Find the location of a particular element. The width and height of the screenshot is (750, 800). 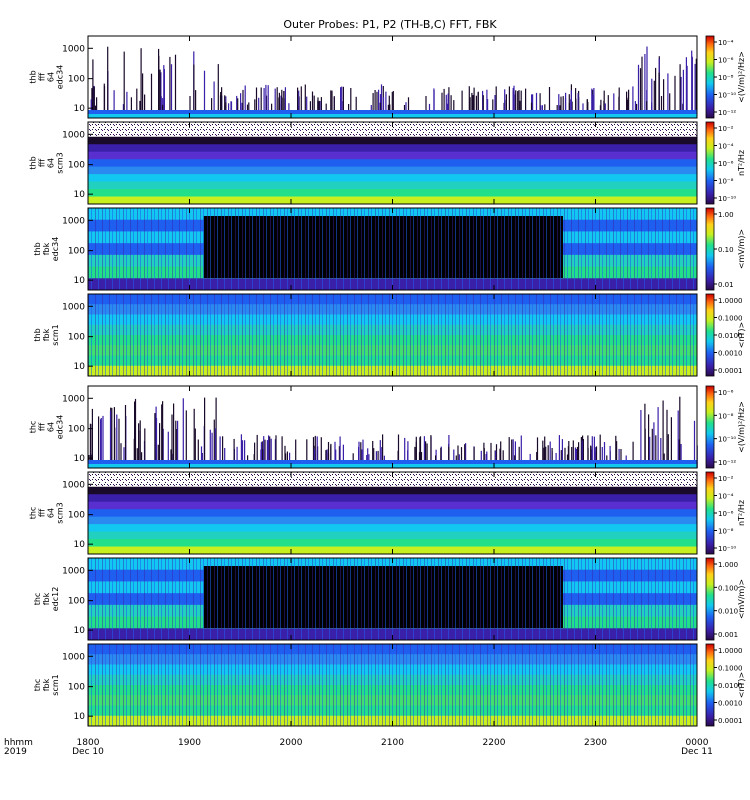

frequency-band is located at coordinates (392, 498).